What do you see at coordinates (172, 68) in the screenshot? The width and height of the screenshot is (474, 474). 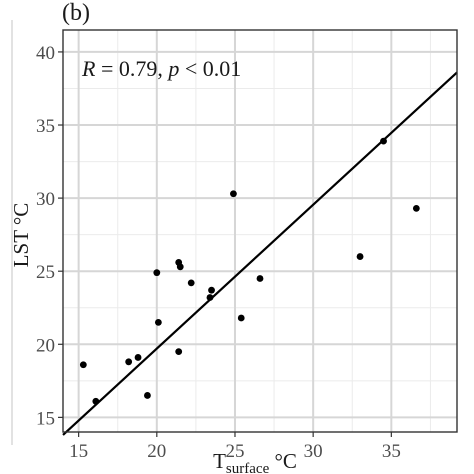 I see `annotation-p: p` at bounding box center [172, 68].